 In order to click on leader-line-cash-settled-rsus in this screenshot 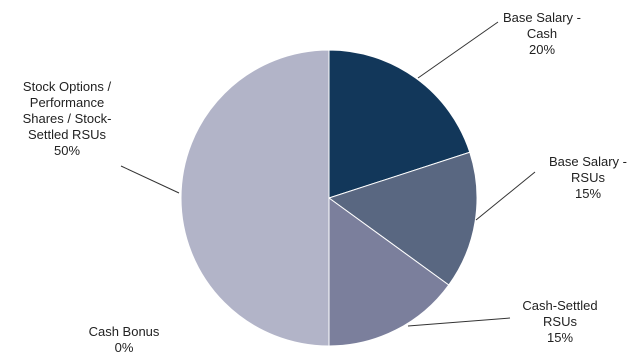, I will do `click(459, 322)`.